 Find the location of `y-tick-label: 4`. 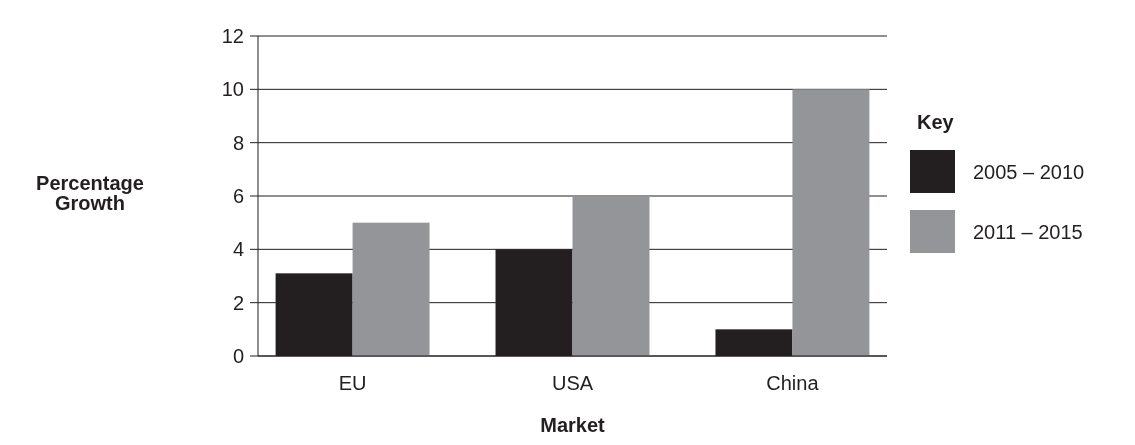

y-tick-label: 4 is located at coordinates (238, 249).